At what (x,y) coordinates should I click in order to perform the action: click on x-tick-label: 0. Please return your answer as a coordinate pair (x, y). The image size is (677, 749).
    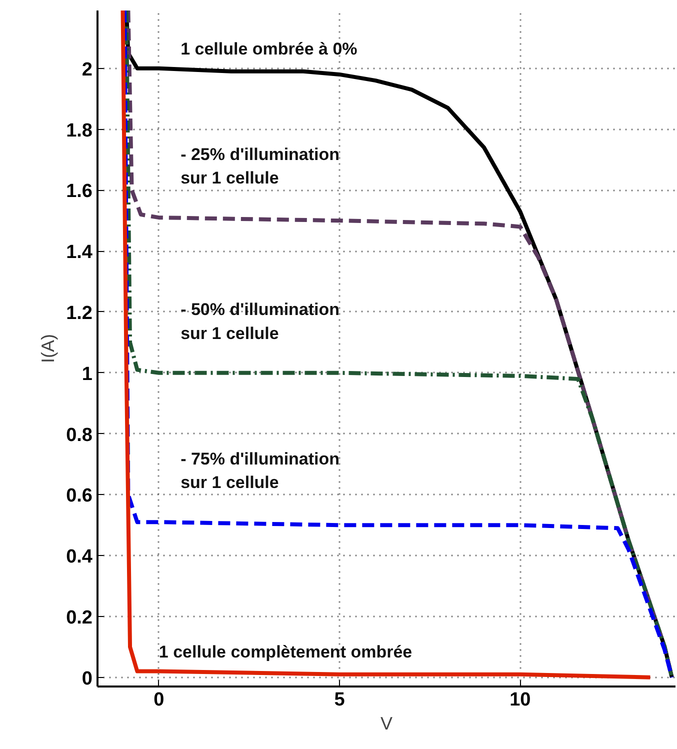
    Looking at the image, I should click on (159, 700).